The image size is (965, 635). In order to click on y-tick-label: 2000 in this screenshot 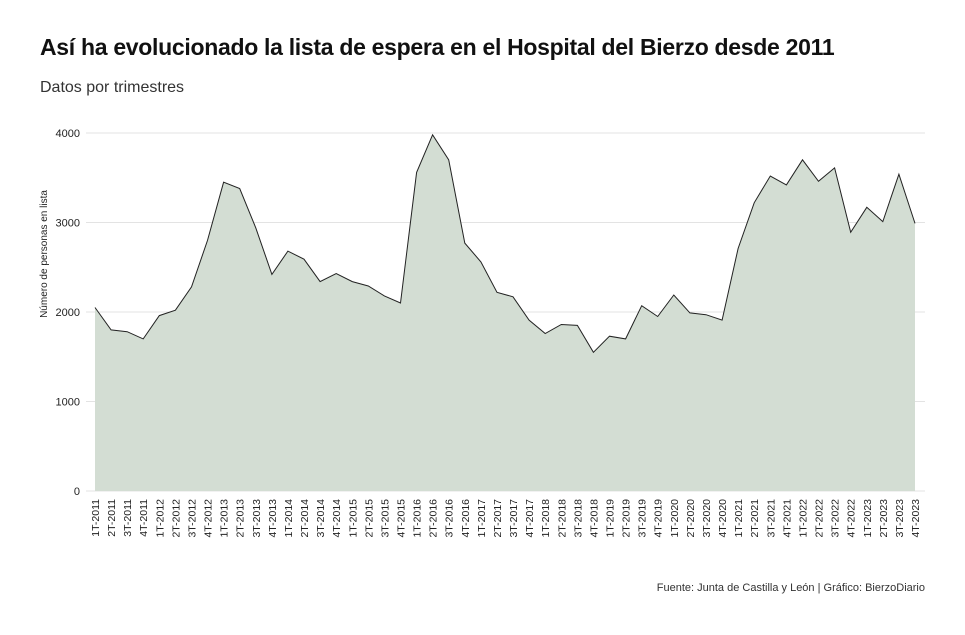, I will do `click(68, 313)`.